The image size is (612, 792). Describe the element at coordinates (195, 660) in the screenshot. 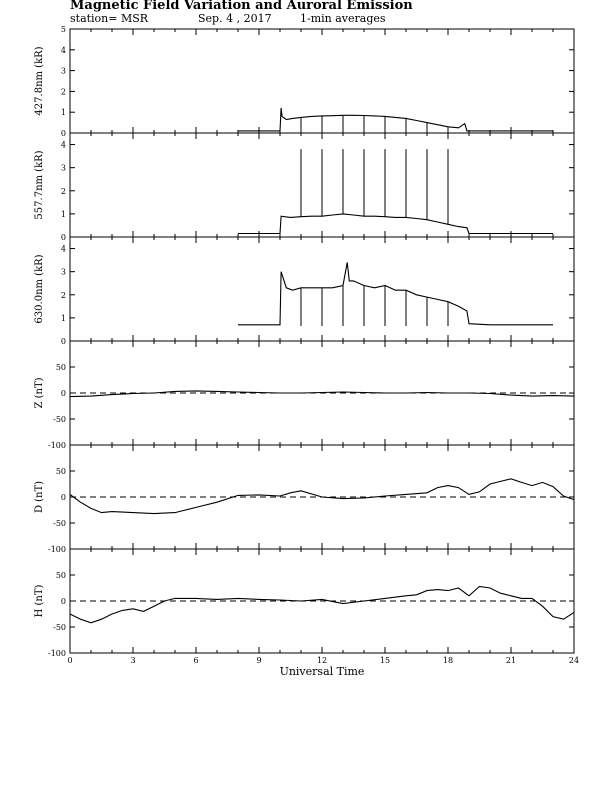

I see `x-tick-label: 6` at that location.